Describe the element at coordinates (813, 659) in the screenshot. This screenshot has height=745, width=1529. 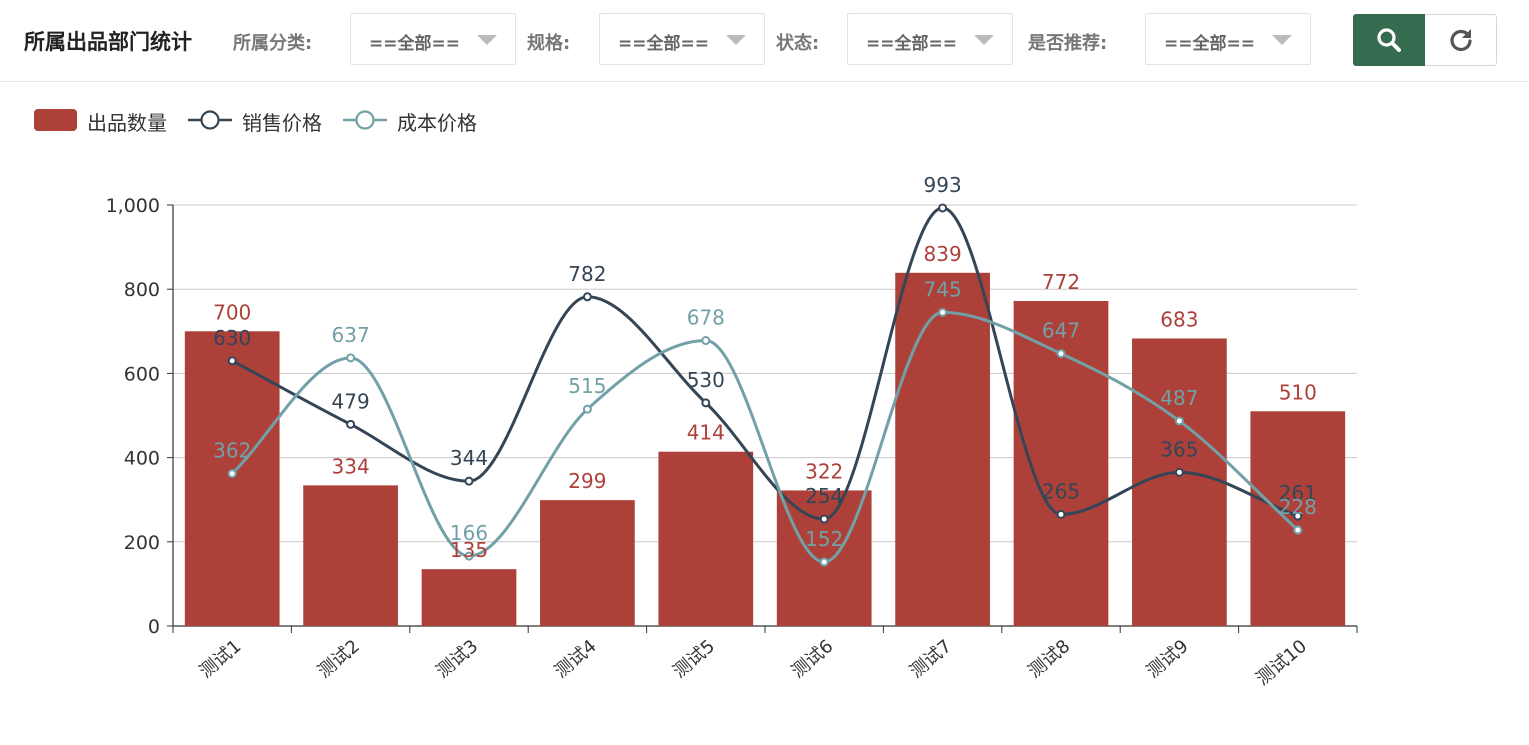
I see `x-tick-label: 测试6` at that location.